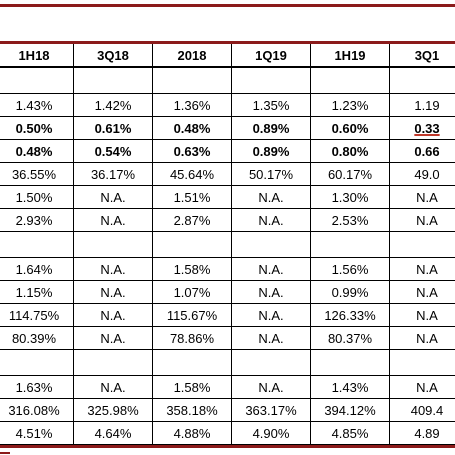 This screenshot has height=455, width=455. What do you see at coordinates (422, 105) in the screenshot?
I see `table-cell: 1.19` at bounding box center [422, 105].